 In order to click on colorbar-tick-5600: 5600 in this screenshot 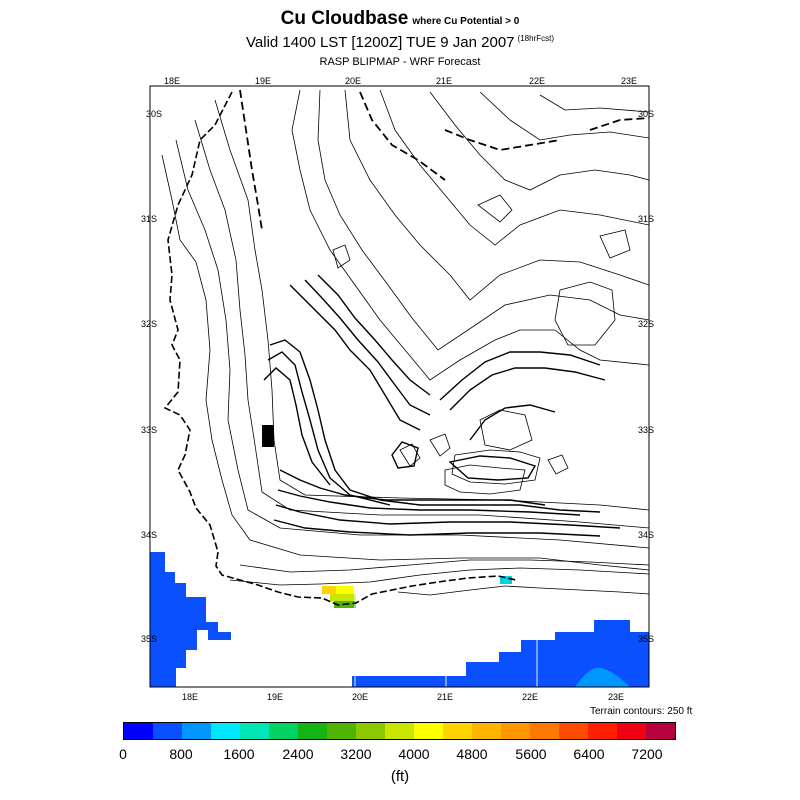, I will do `click(531, 754)`.